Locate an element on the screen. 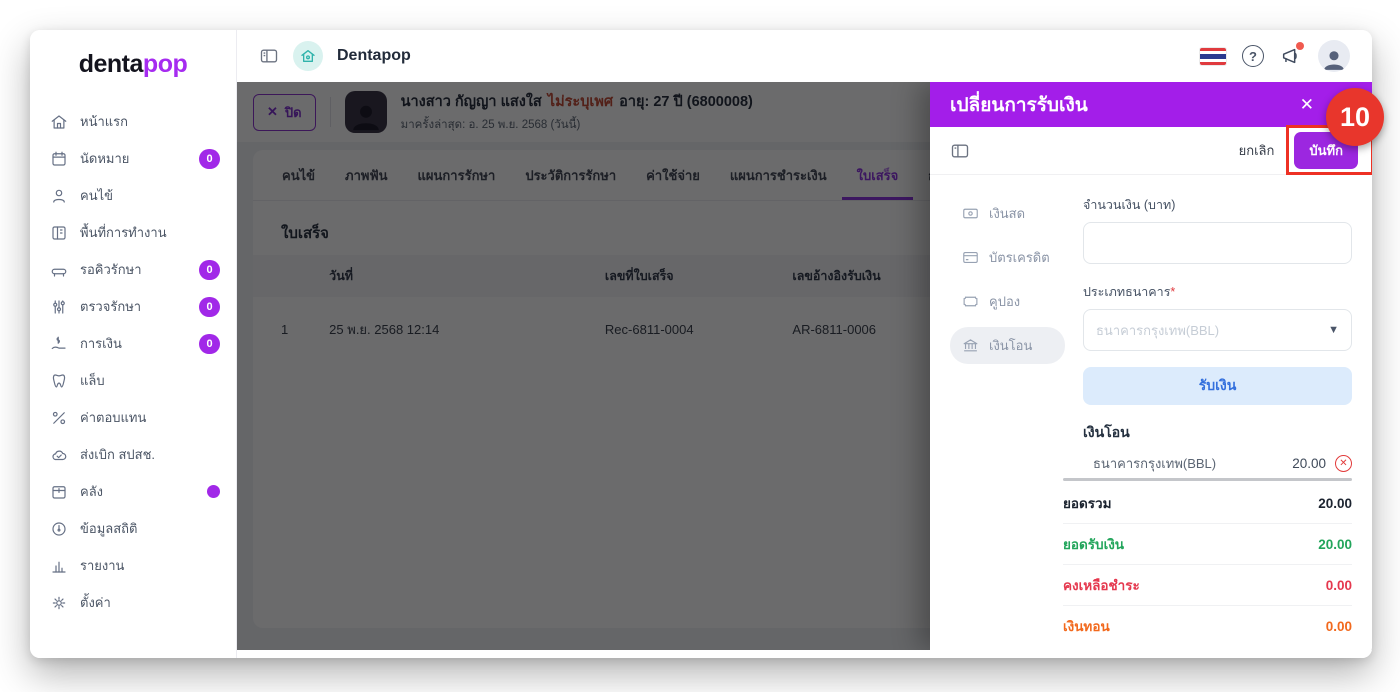 The width and height of the screenshot is (1400, 692). sidebar-item-examine: ตรวจรักษา 0 is located at coordinates (135, 306).